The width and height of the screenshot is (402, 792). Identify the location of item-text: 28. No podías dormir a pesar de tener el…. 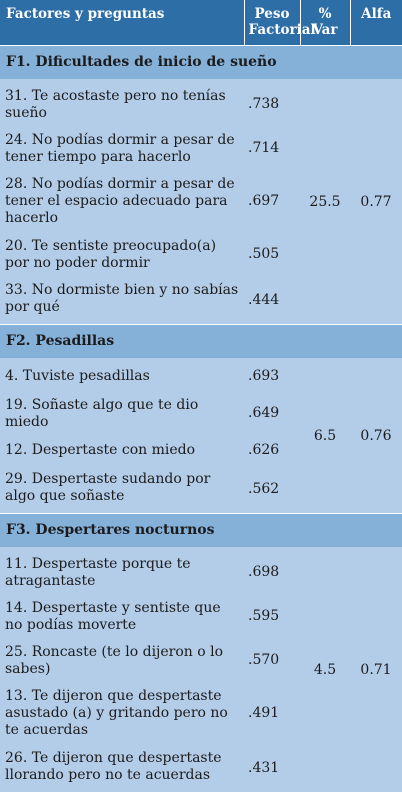
(120, 201).